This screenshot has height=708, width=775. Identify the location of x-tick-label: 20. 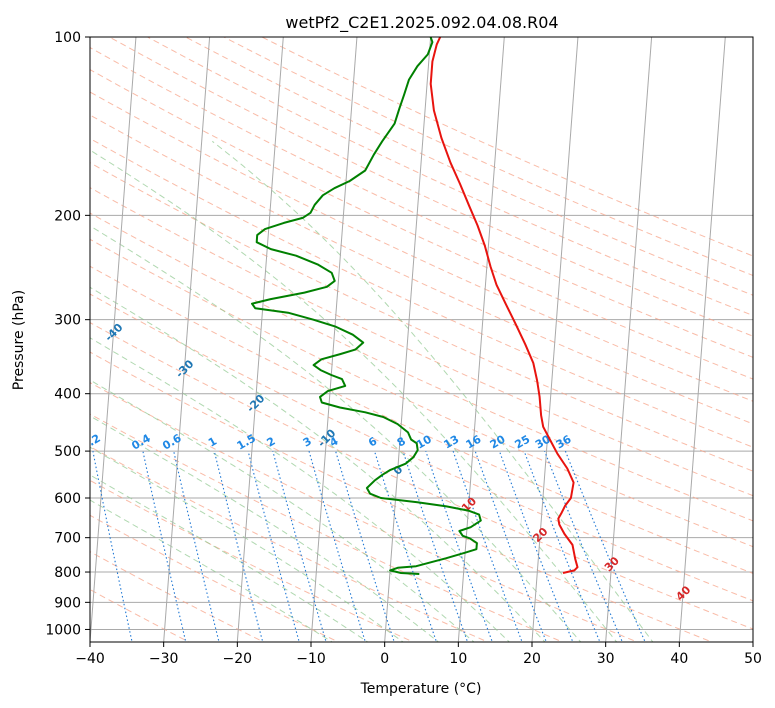
(532, 659).